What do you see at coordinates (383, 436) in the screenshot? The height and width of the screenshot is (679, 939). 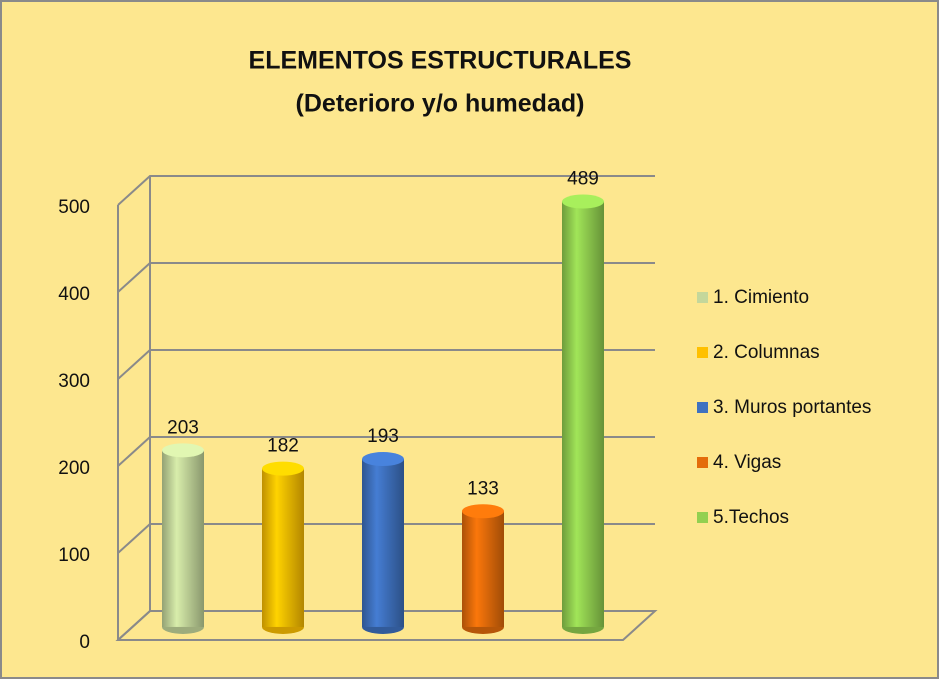 I see `data-label: 193` at bounding box center [383, 436].